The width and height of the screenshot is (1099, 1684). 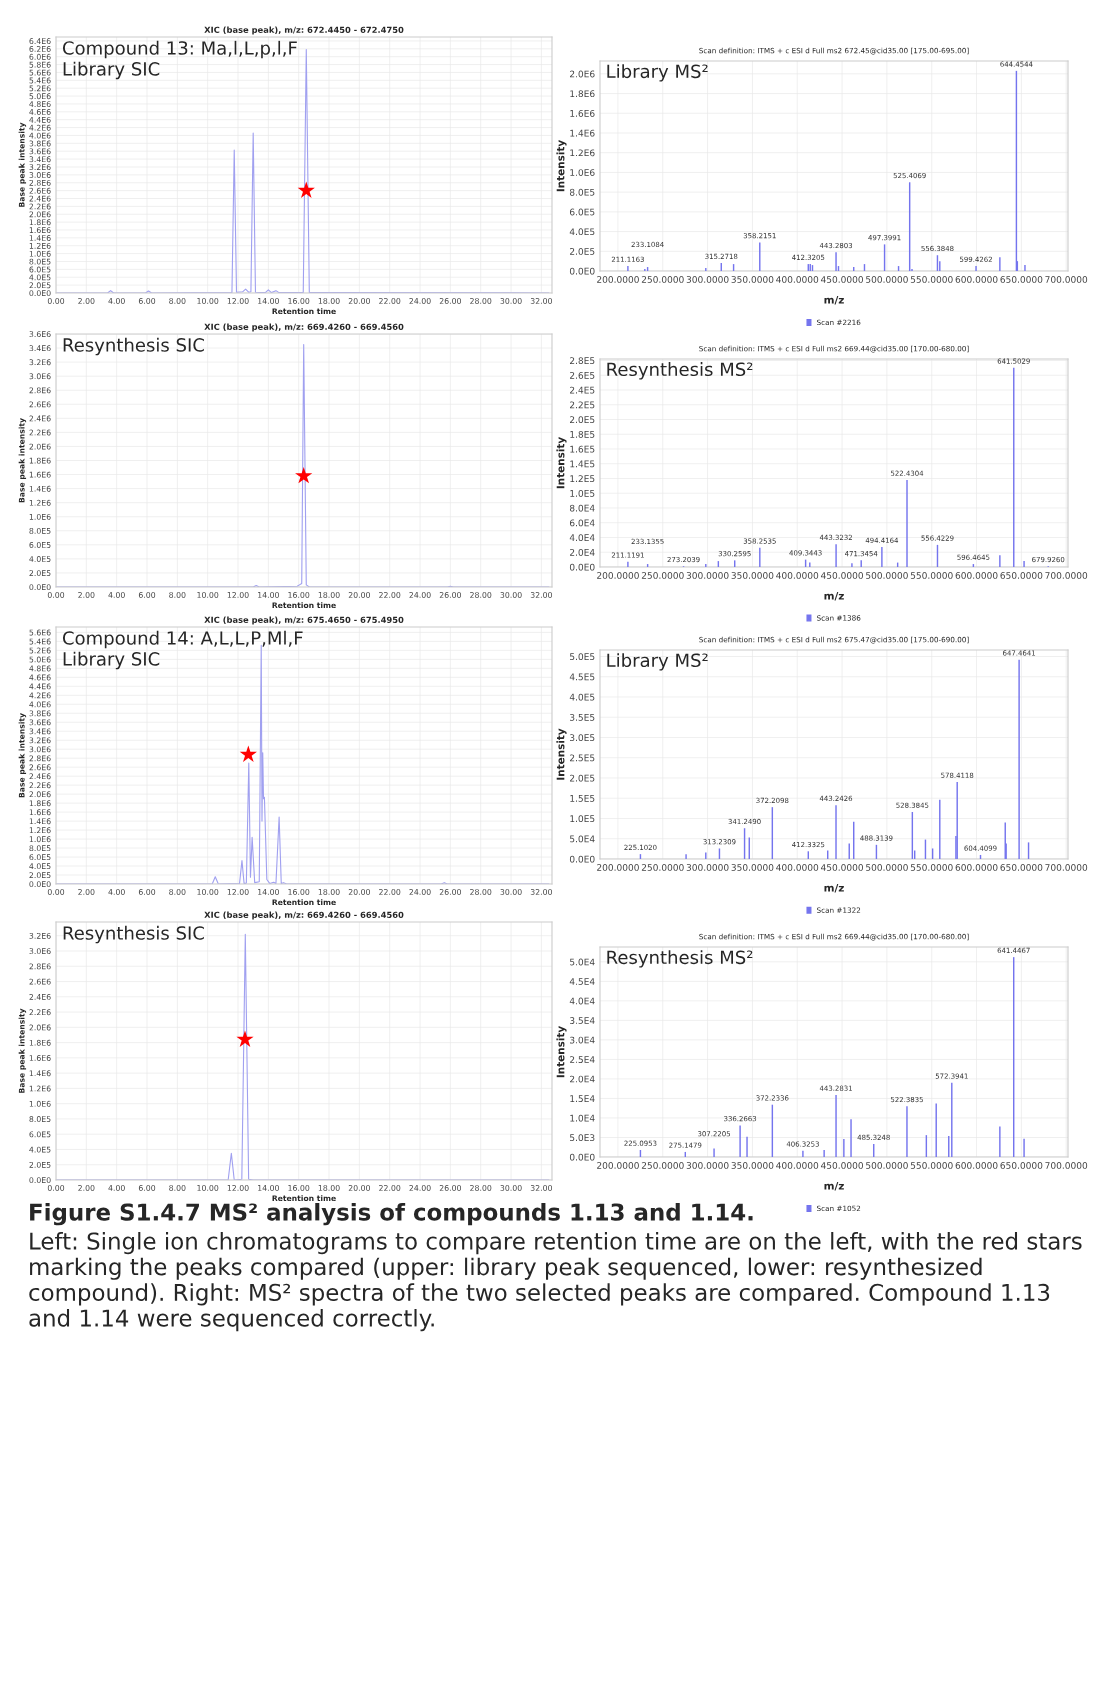 I want to click on y-tick-label: 2.6E5, so click(x=582, y=375).